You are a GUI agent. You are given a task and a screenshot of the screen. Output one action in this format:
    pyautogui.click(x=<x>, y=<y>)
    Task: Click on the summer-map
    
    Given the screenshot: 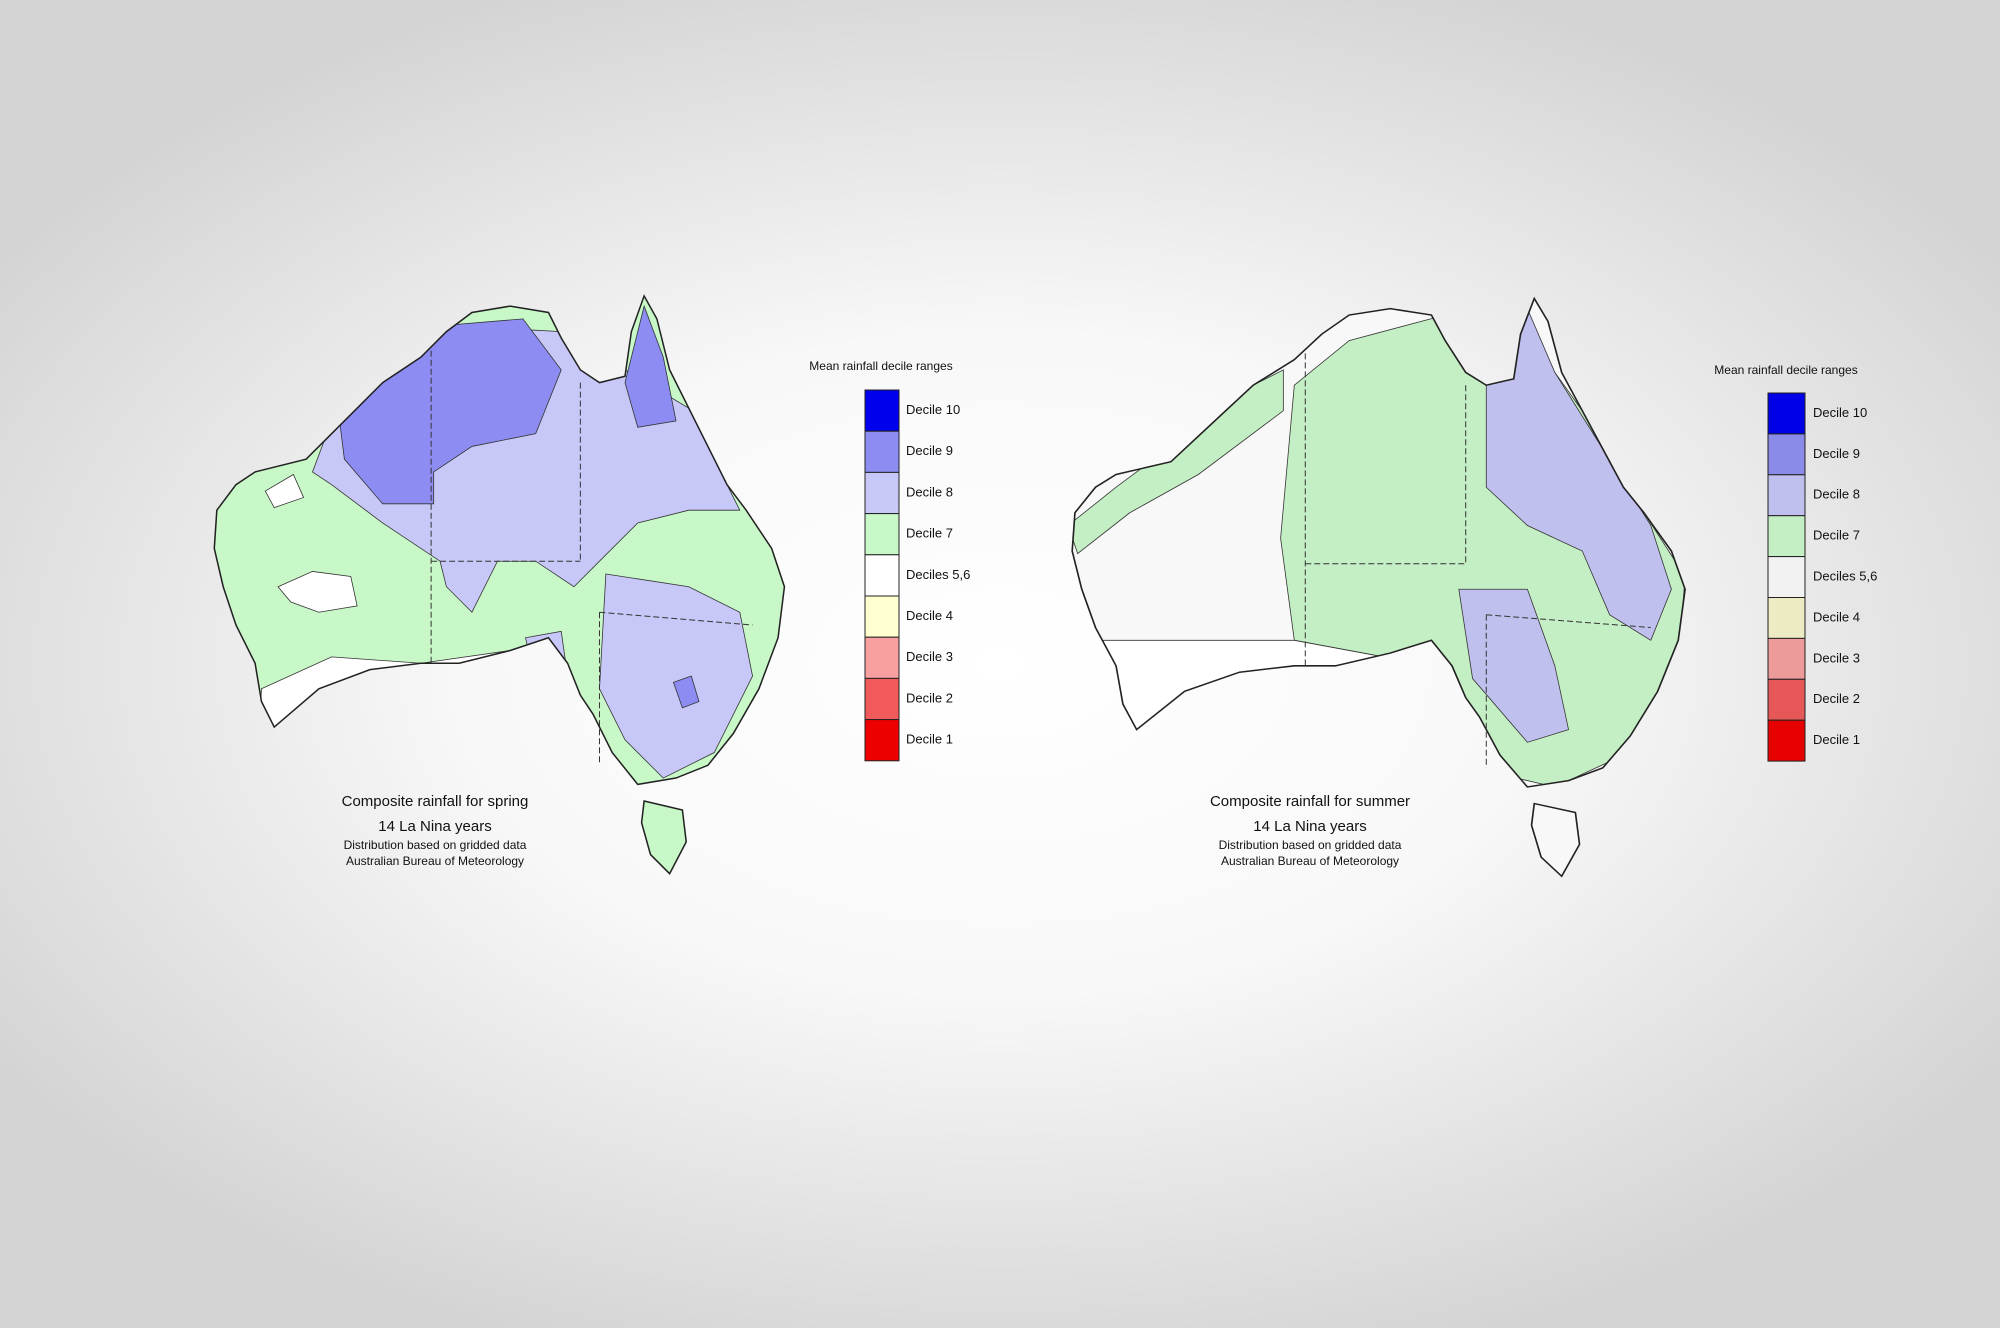 What is the action you would take?
    pyautogui.click(x=1378, y=587)
    